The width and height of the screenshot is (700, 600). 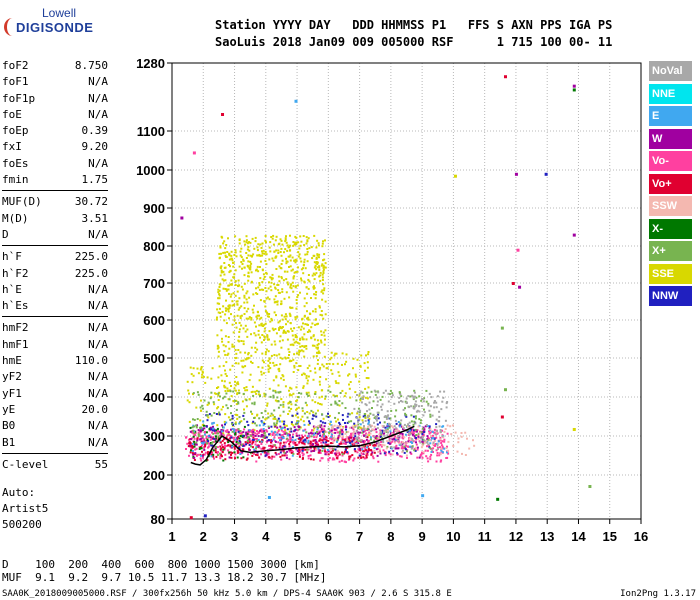 What do you see at coordinates (98, 163) in the screenshot?
I see `param-value: N/A` at bounding box center [98, 163].